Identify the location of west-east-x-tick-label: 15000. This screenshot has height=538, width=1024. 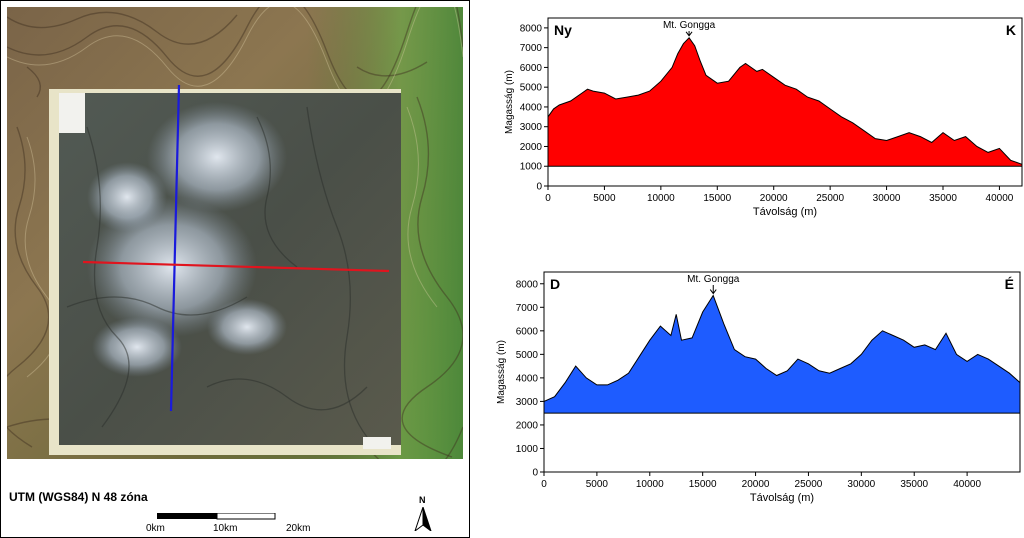
(717, 198).